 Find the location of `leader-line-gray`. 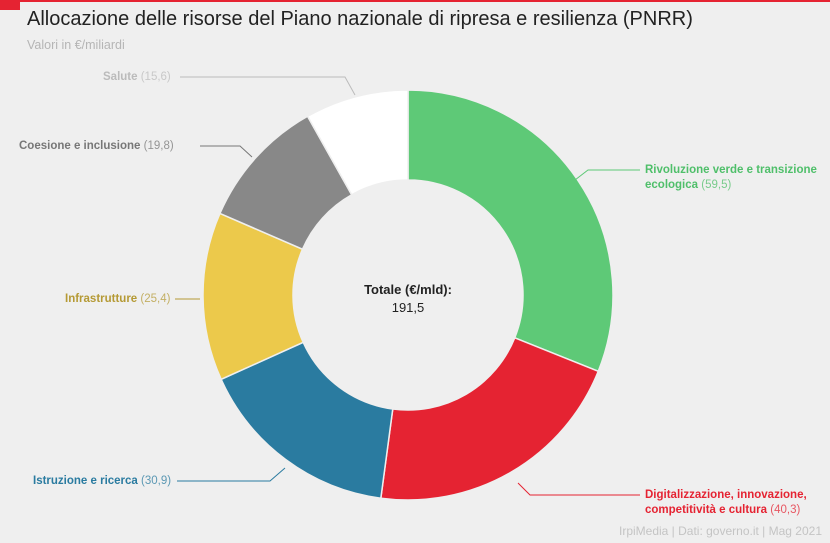

leader-line-gray is located at coordinates (226, 151).